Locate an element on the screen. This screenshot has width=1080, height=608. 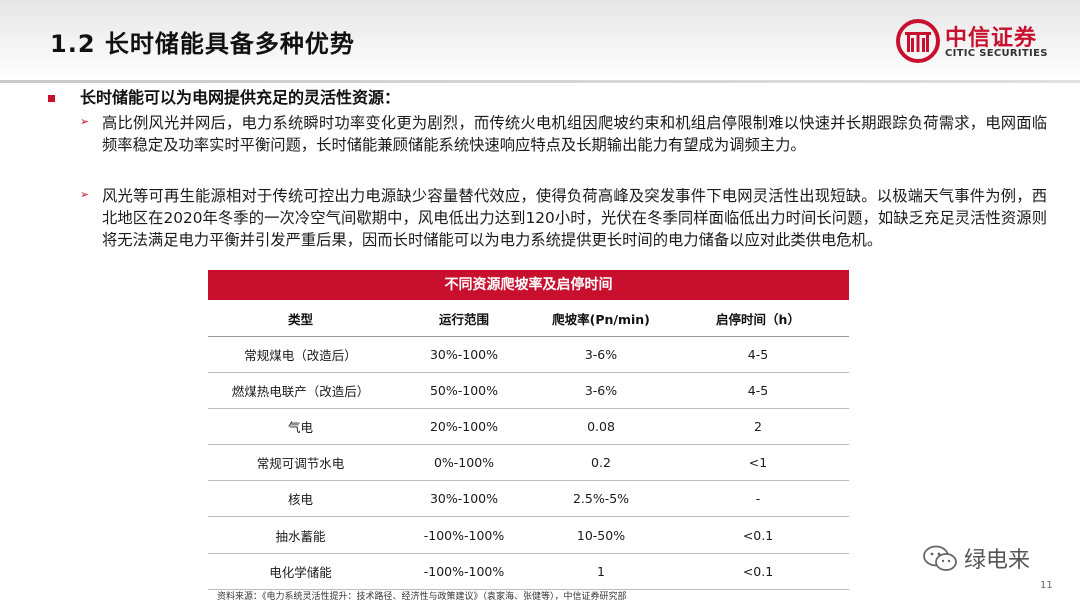
table-cell: 电化学储能 is located at coordinates (300, 572).